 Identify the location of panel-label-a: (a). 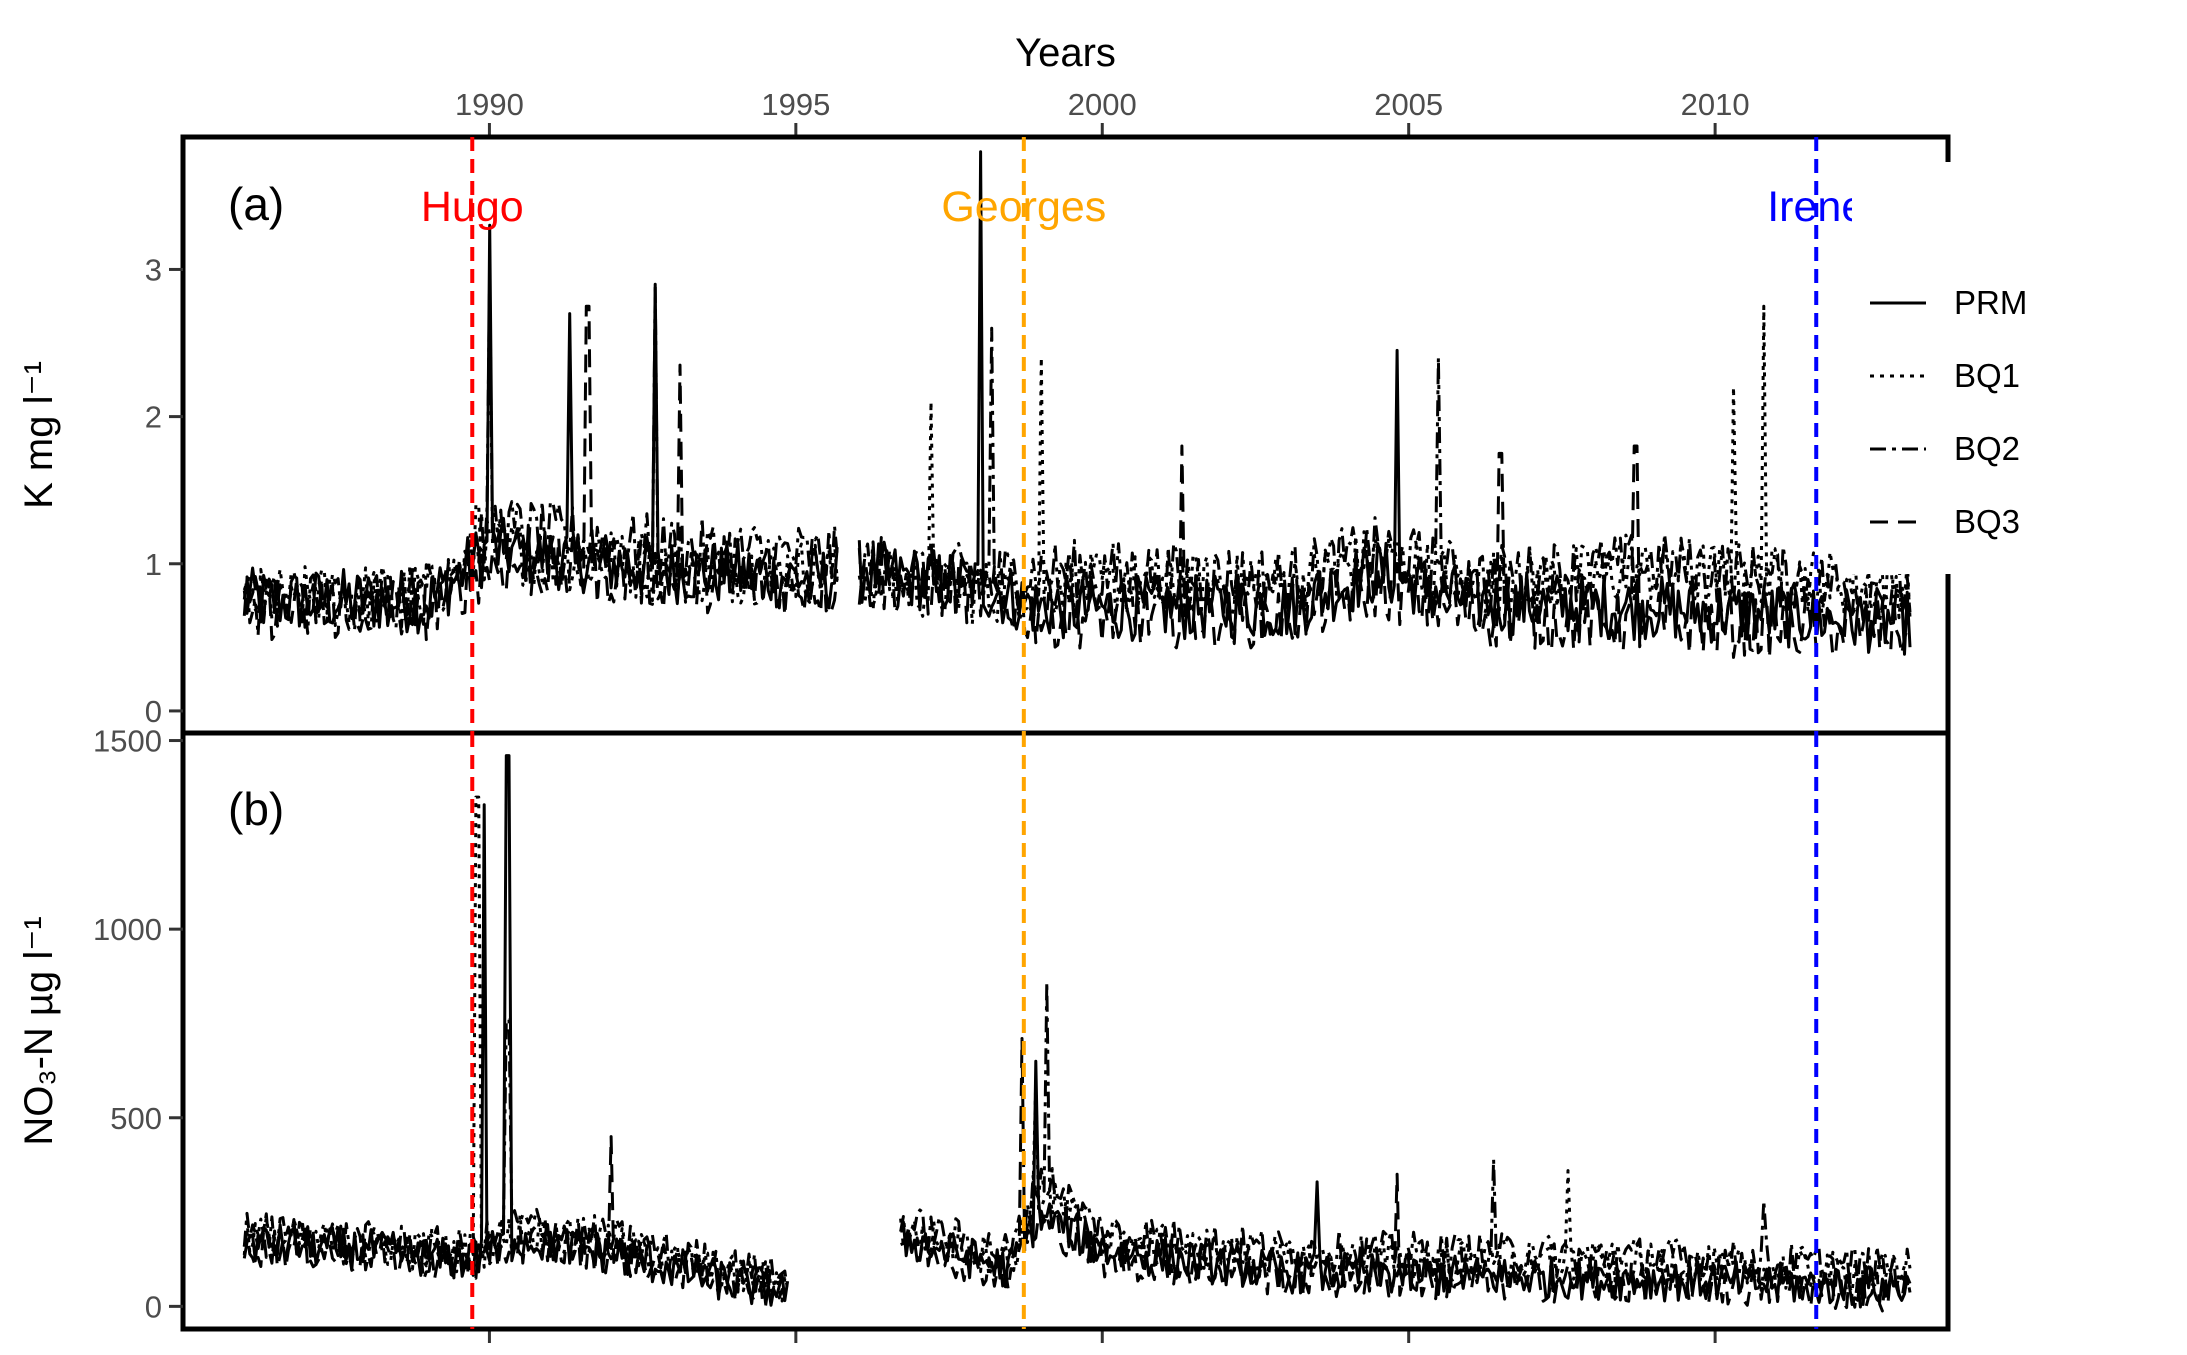
(256, 204).